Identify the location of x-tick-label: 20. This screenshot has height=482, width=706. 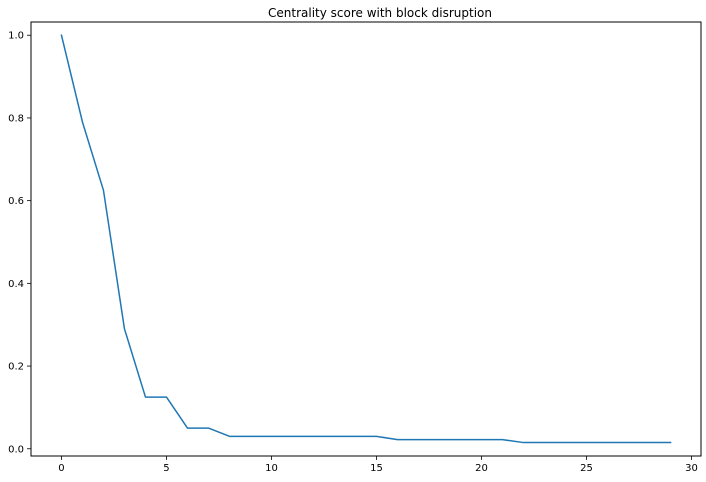
(481, 468).